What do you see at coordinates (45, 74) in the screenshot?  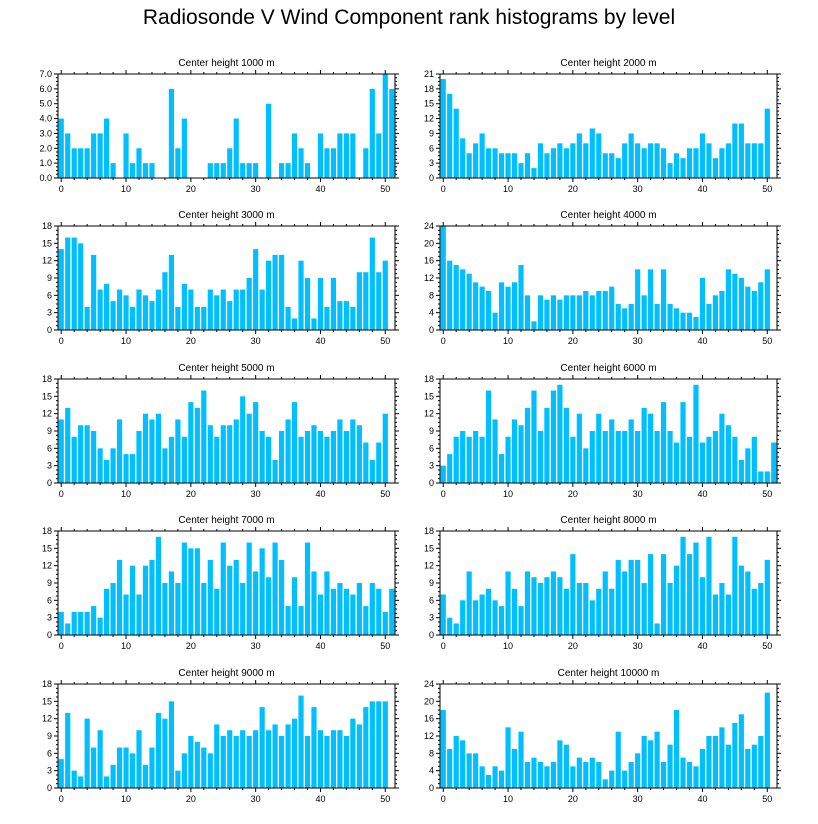 I see `y-tick-label: 7.0` at bounding box center [45, 74].